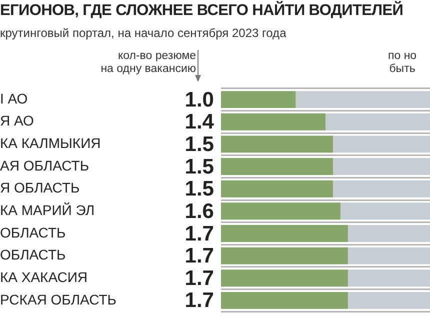 The image size is (430, 320). What do you see at coordinates (402, 63) in the screenshot?
I see `text: по но быть` at bounding box center [402, 63].